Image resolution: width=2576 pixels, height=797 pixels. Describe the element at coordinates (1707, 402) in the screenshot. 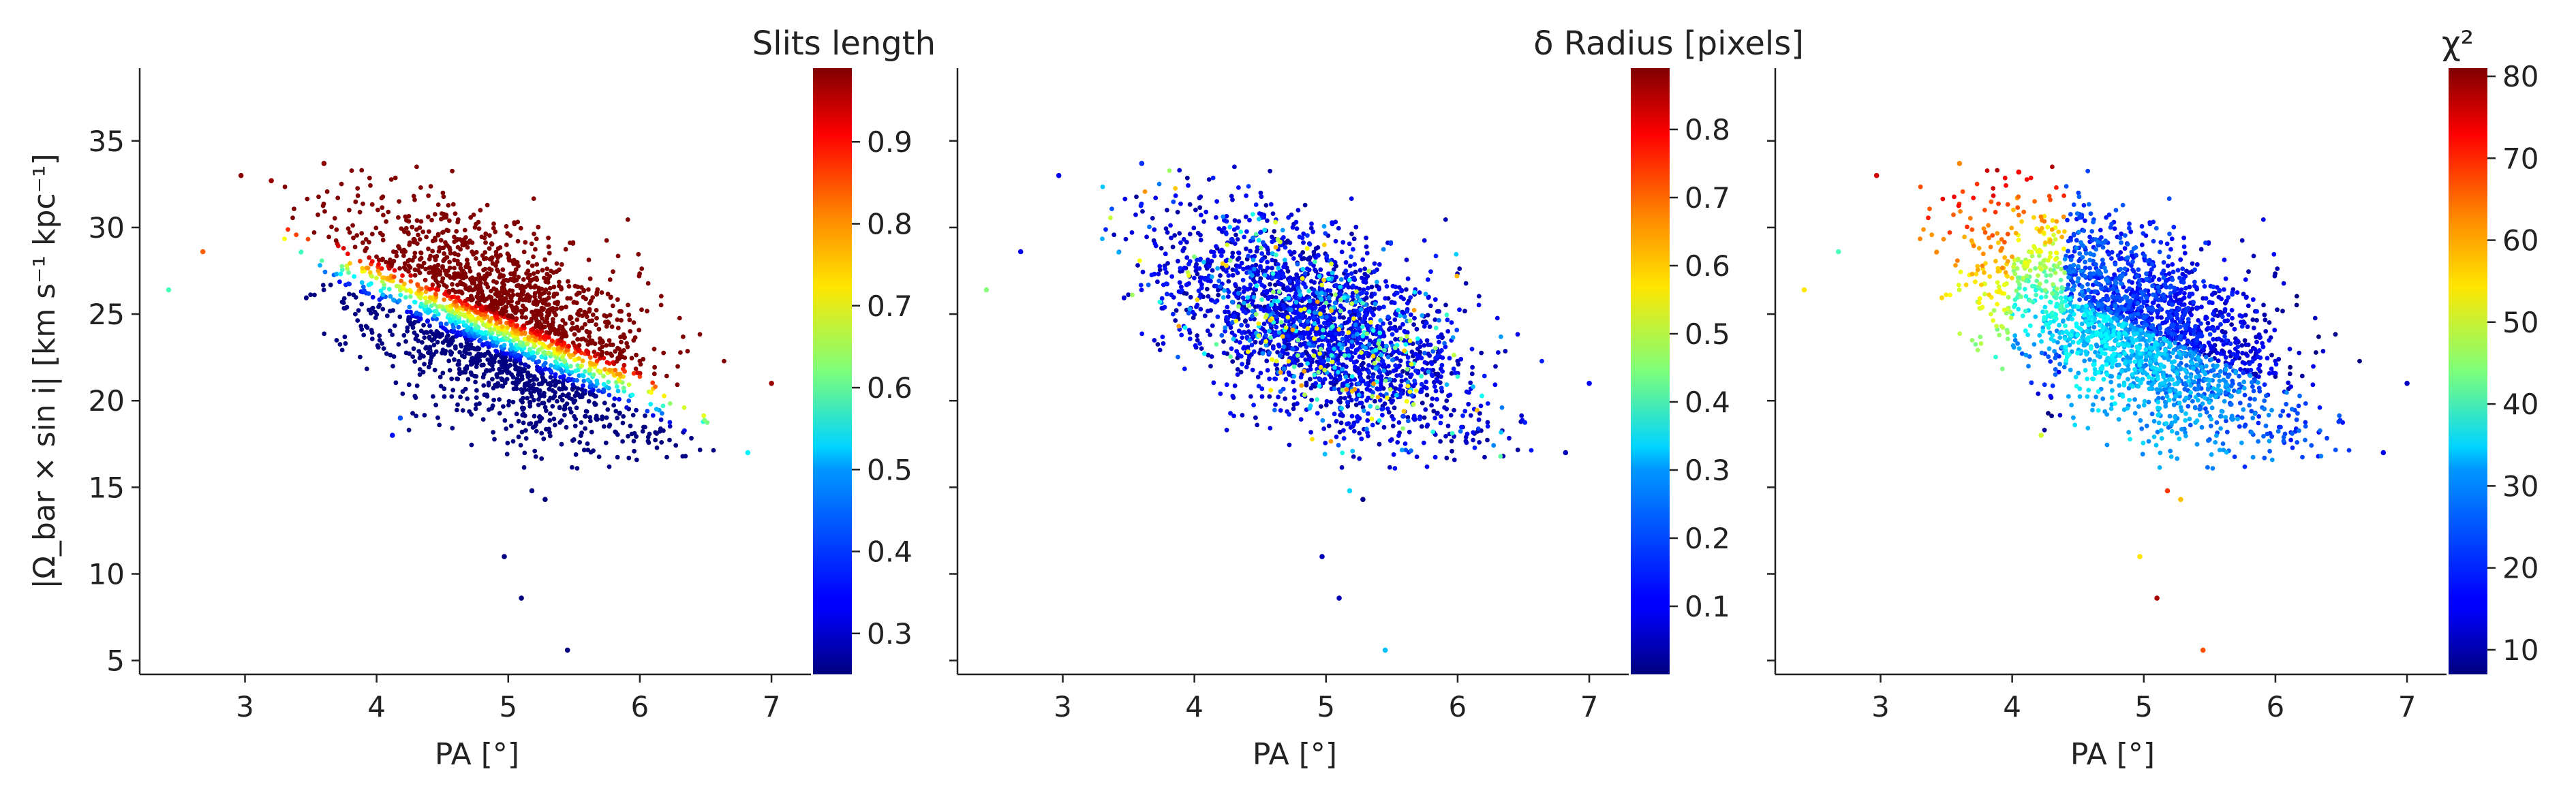

I see `colorbar-tick-label: 0.4` at that location.